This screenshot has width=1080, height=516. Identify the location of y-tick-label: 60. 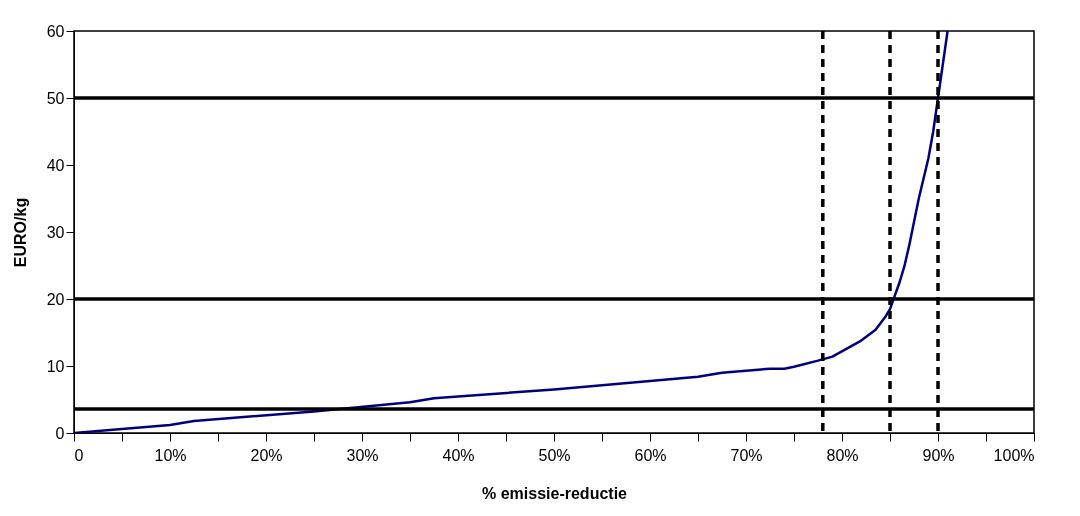
(55, 31).